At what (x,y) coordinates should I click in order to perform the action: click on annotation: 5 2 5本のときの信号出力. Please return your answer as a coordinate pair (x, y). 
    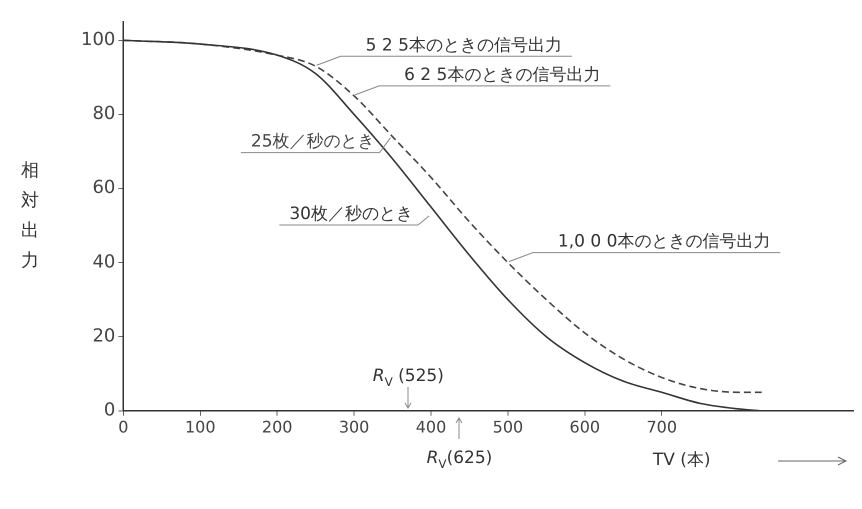
    Looking at the image, I should click on (464, 45).